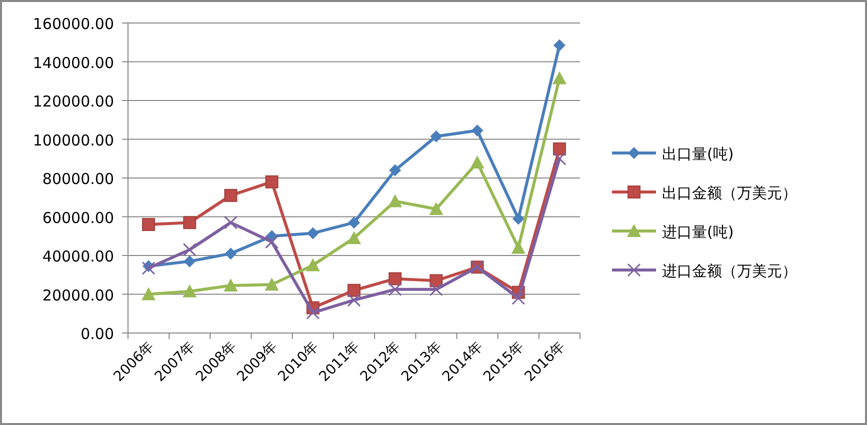 The width and height of the screenshot is (867, 425). I want to click on y-tick-label: 160000.00, so click(73, 24).